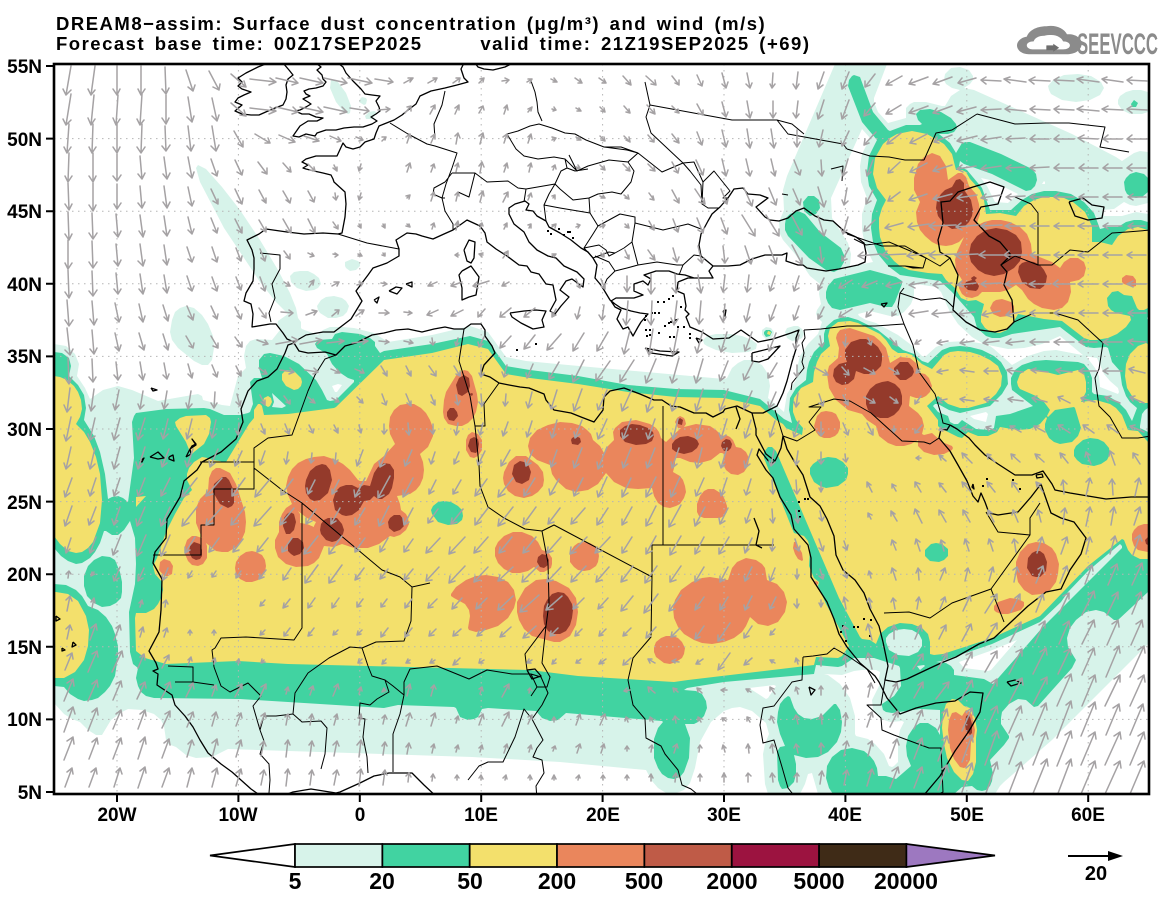 This screenshot has height=907, width=1165. What do you see at coordinates (237, 815) in the screenshot?
I see `svg-text: 10W` at bounding box center [237, 815].